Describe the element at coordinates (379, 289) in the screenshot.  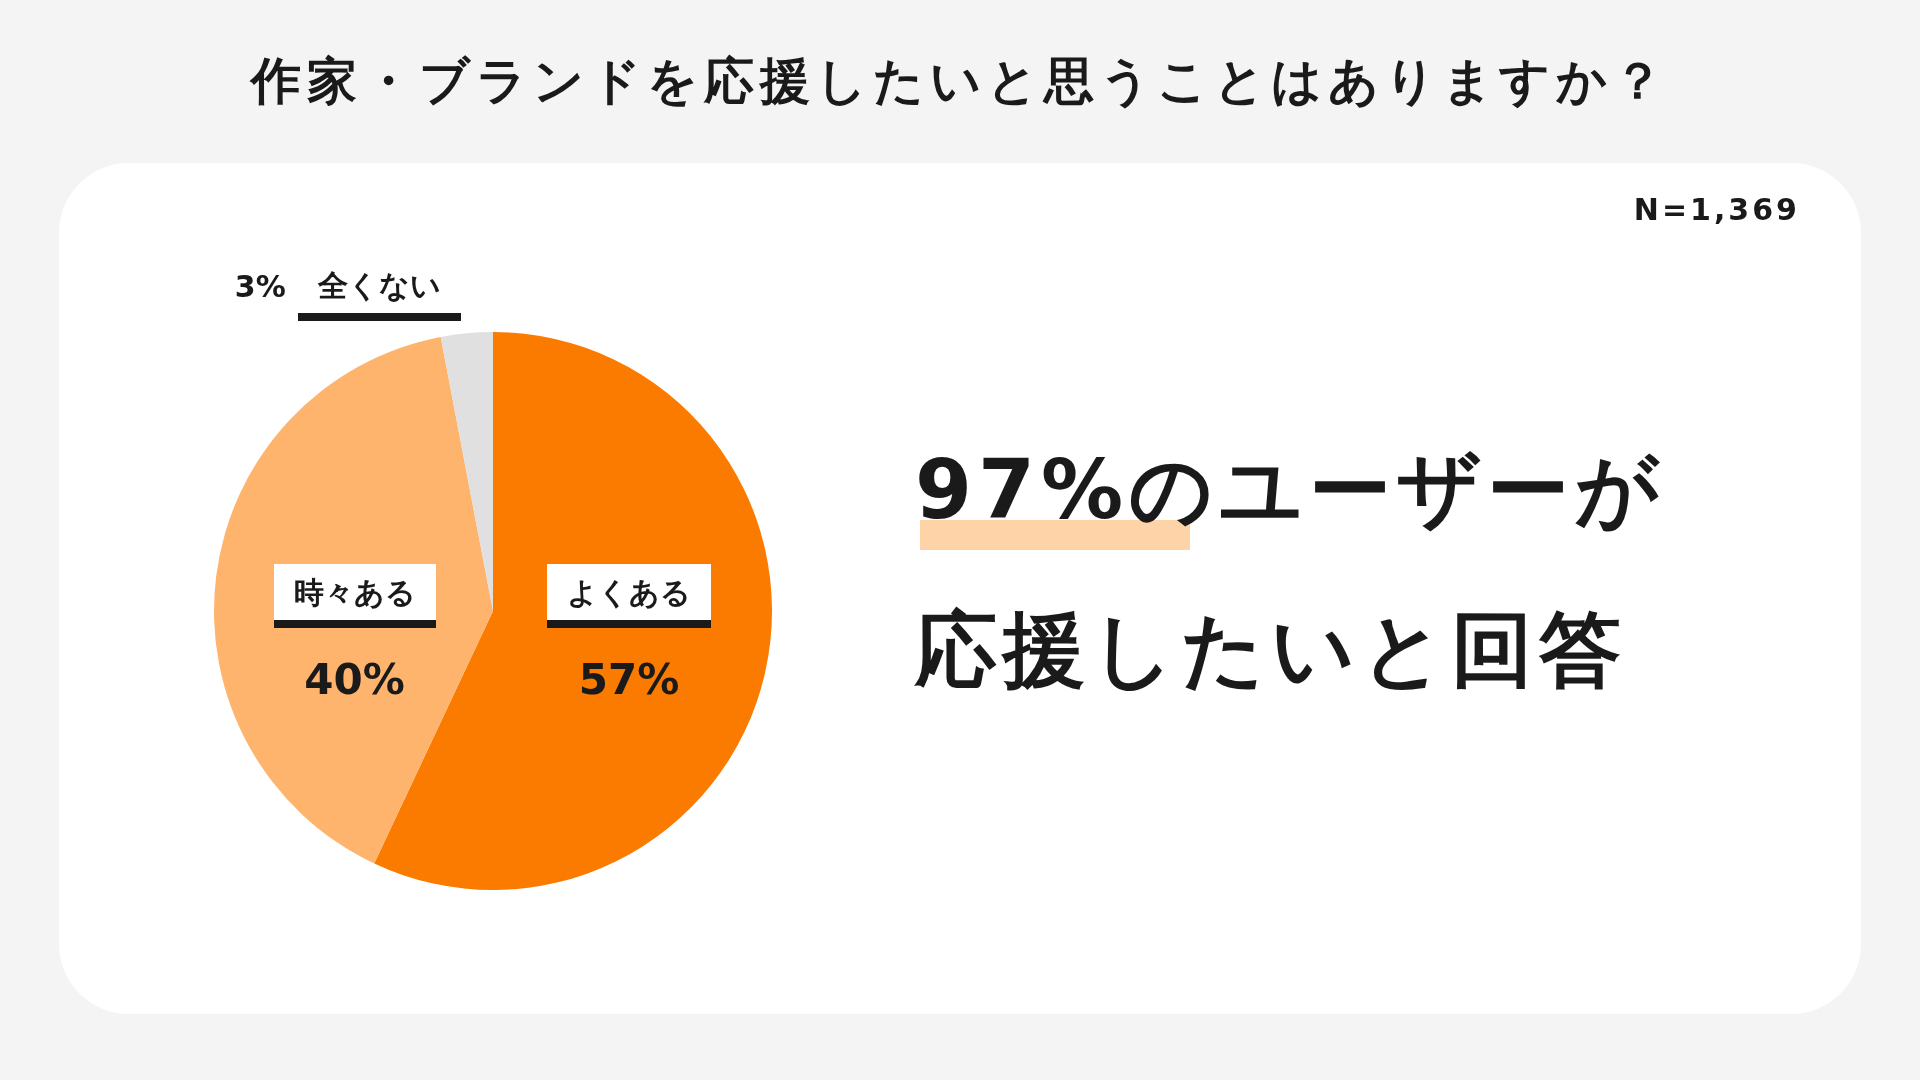
I see `slice-label: 全くない` at that location.